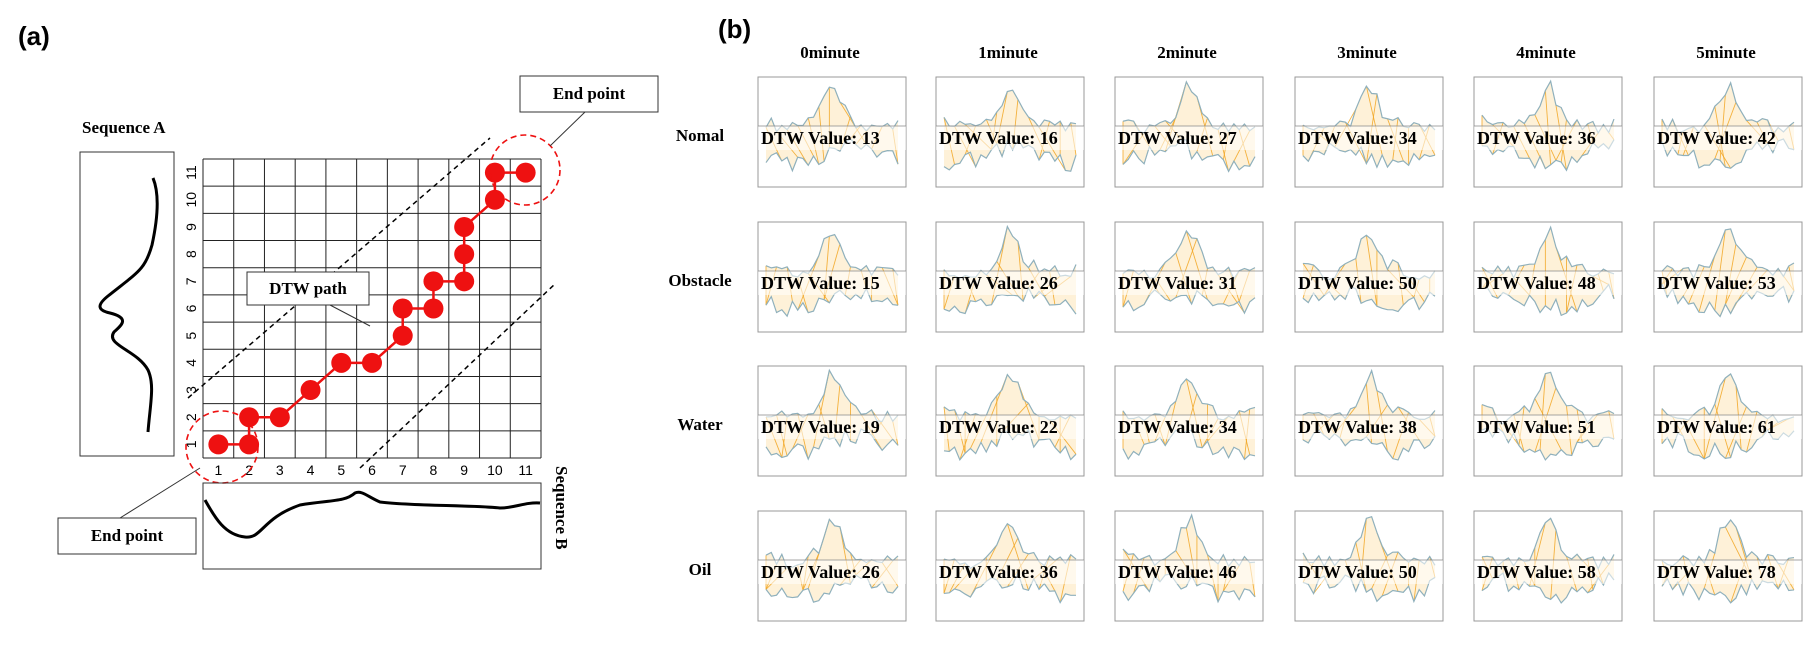 The height and width of the screenshot is (652, 1813). What do you see at coordinates (1726, 52) in the screenshot?
I see `column-header: 5minute` at bounding box center [1726, 52].